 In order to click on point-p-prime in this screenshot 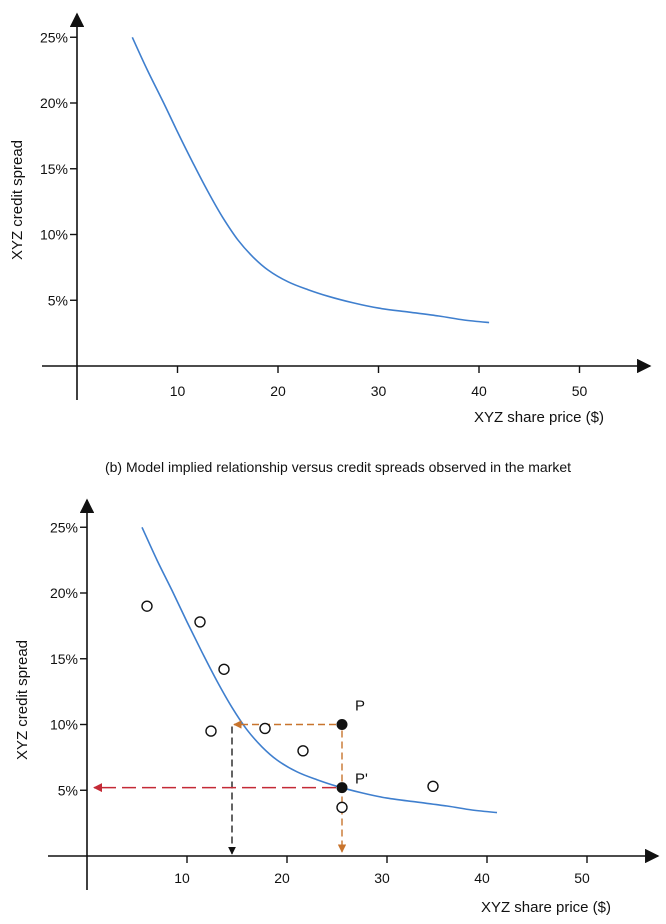, I will do `click(342, 788)`.